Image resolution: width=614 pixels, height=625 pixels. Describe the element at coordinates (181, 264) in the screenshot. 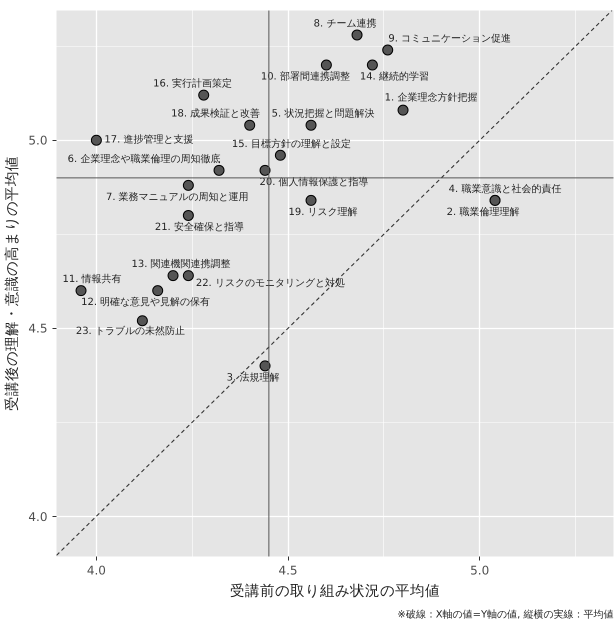

I see `annotation: 13. 関連機関連携調整` at that location.